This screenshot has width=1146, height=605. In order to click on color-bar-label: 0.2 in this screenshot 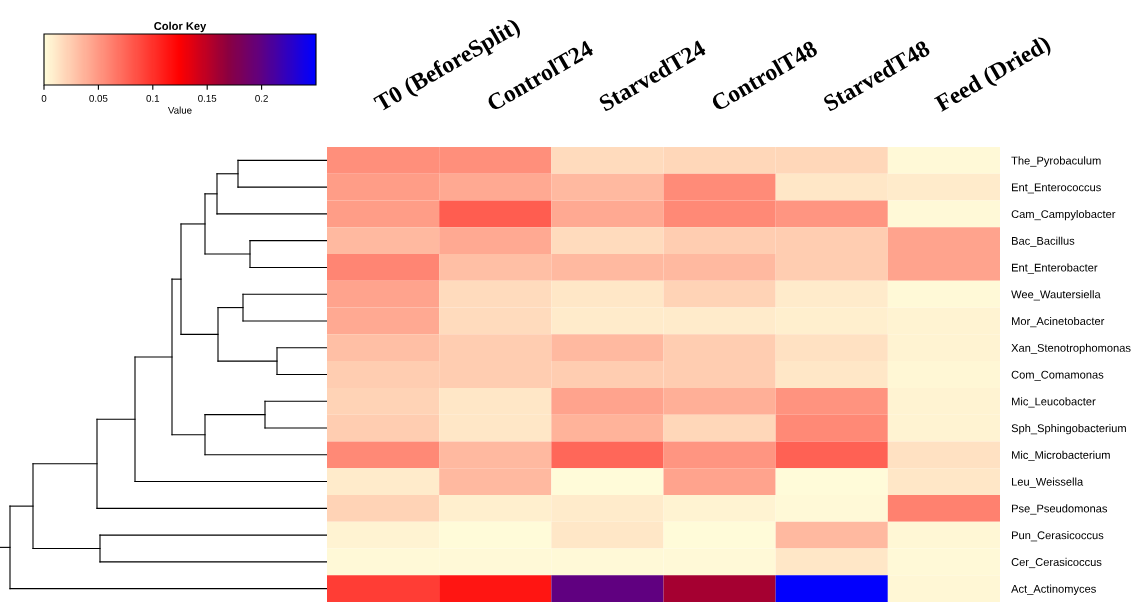, I will do `click(261, 98)`.